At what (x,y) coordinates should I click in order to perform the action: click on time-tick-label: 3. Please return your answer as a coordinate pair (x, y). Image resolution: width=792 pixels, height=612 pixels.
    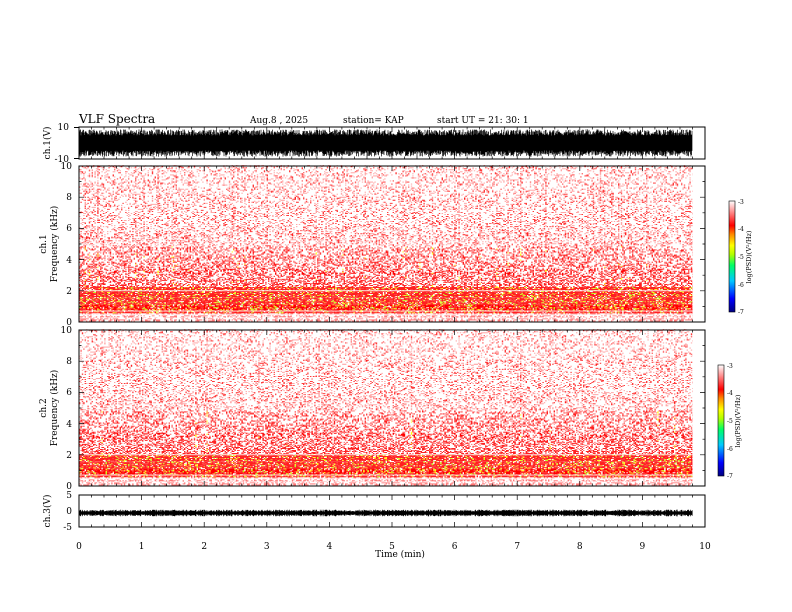
    Looking at the image, I should click on (267, 547).